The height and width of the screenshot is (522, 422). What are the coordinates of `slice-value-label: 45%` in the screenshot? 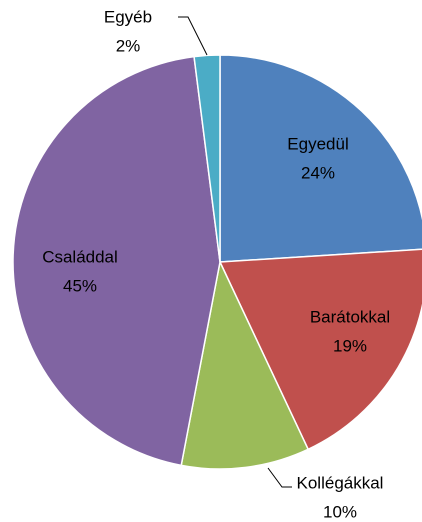 It's located at (80, 285).